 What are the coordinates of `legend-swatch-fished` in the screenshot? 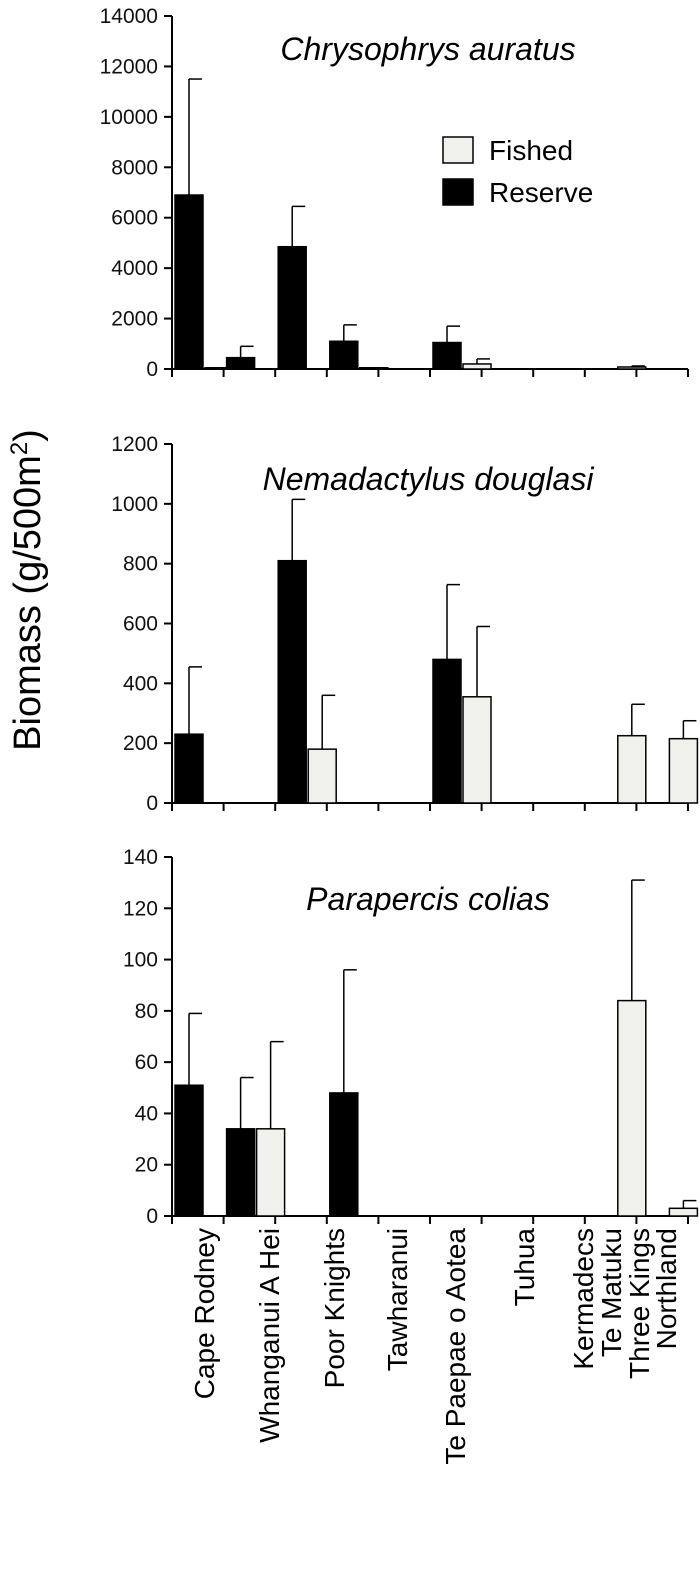 It's located at (458, 150).